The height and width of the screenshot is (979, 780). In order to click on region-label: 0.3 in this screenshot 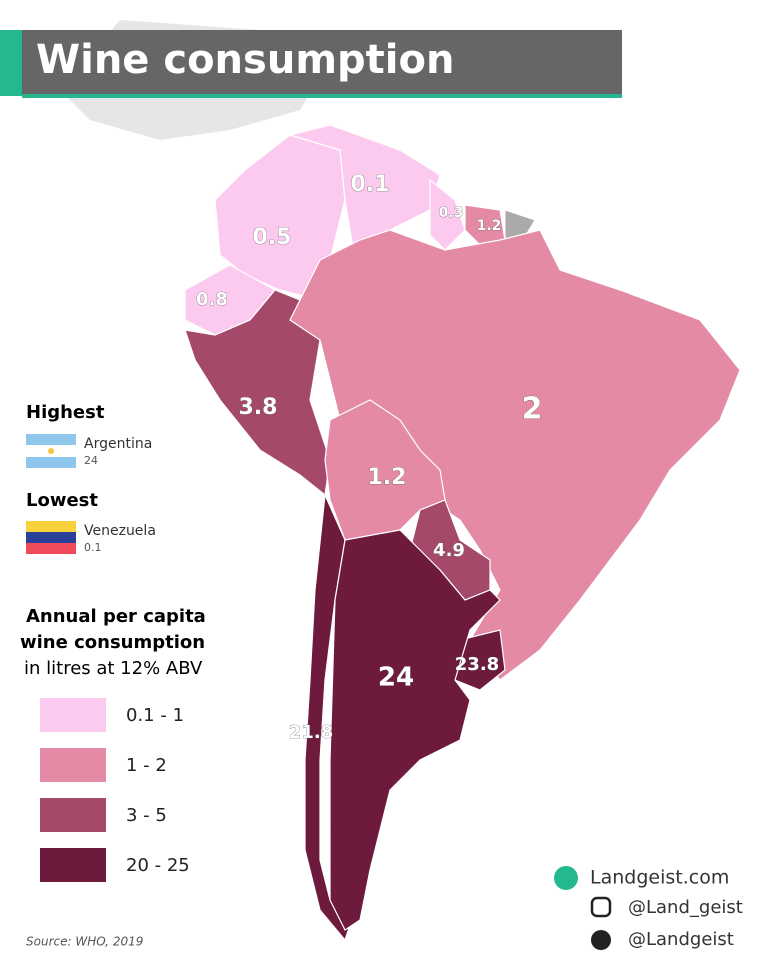, I will do `click(451, 213)`.